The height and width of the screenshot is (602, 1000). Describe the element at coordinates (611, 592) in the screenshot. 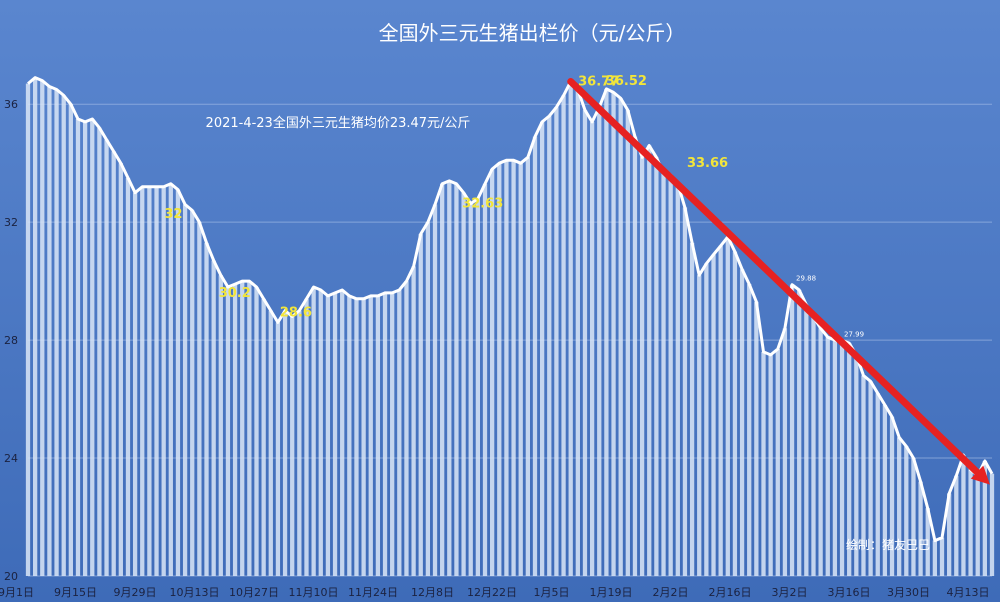

I see `x-tick-label: 1月19日` at that location.